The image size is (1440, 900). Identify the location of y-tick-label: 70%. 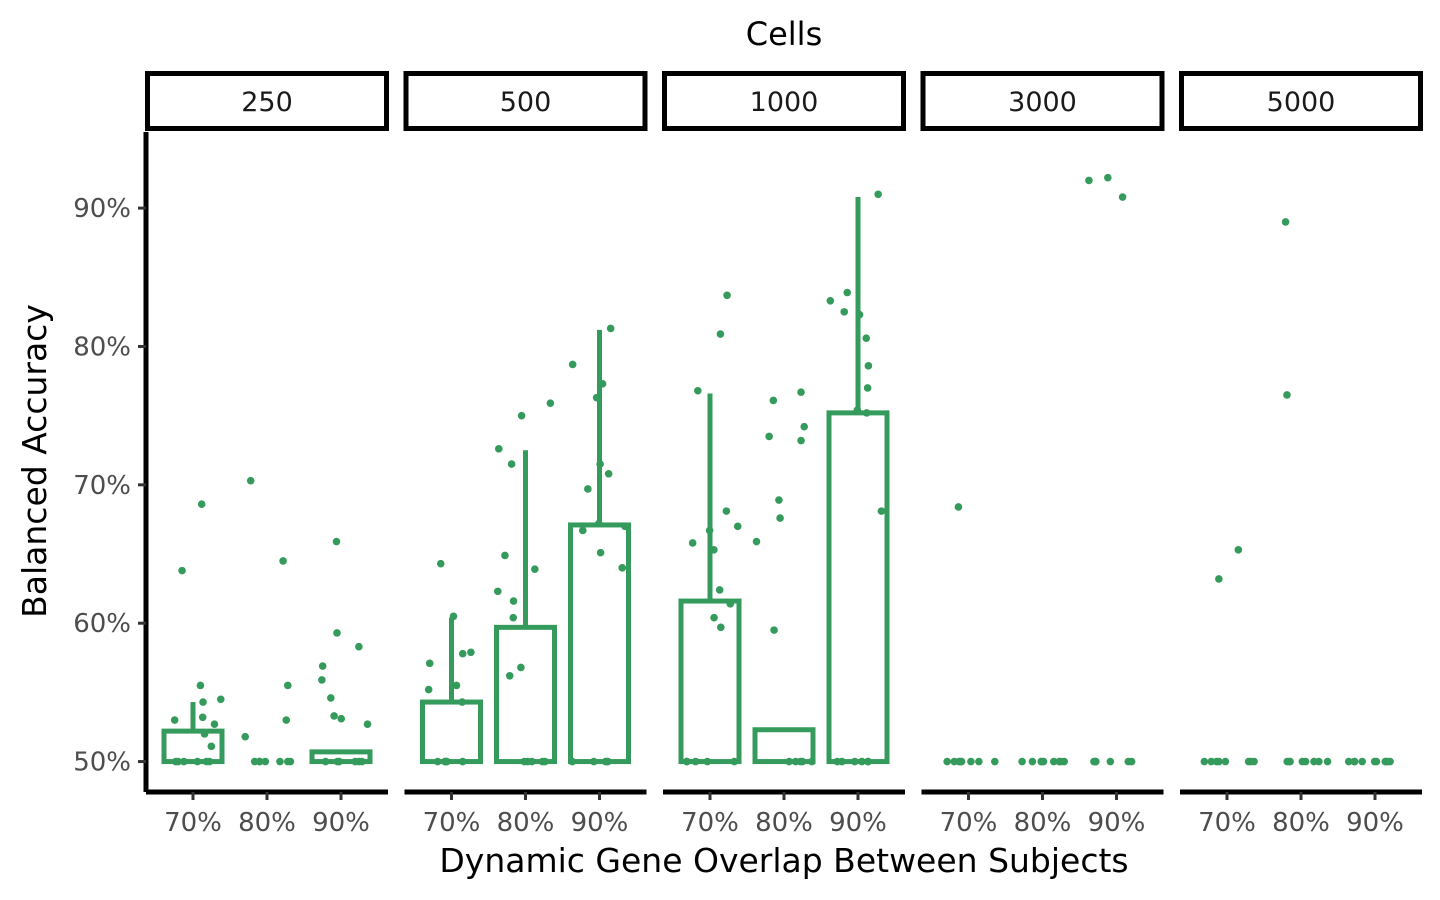
(102, 486).